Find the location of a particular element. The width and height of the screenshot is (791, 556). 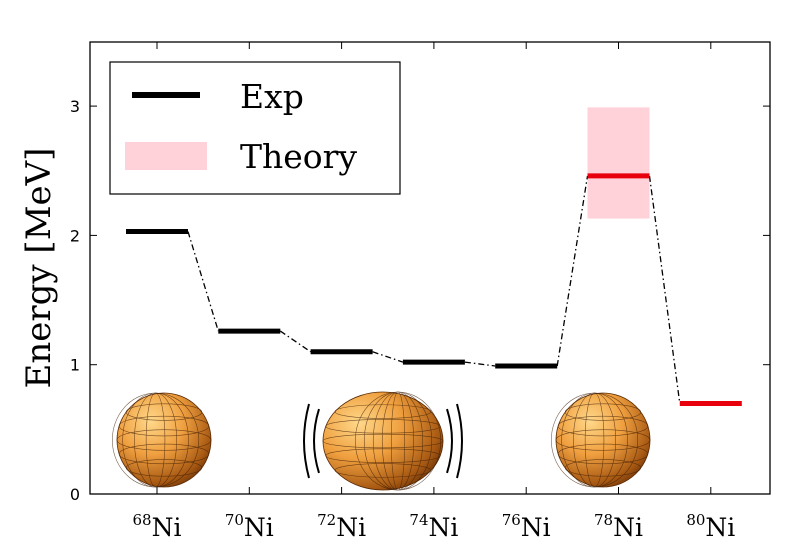

x-tick-mass-number: 74 is located at coordinates (418, 520).